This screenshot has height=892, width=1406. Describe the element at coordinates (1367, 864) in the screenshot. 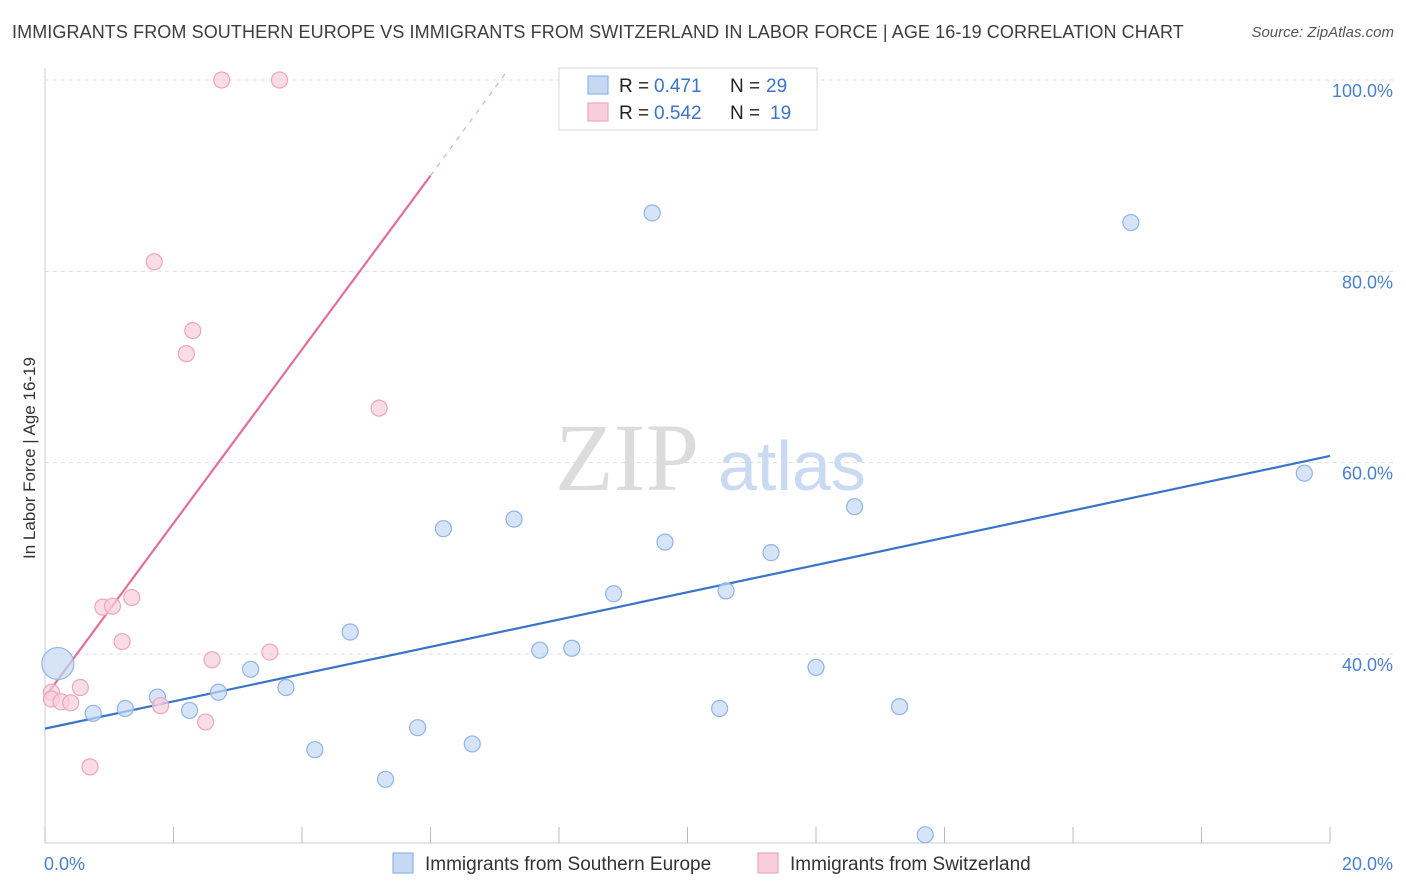

I see `x-tick-label-max: 20.0%` at that location.